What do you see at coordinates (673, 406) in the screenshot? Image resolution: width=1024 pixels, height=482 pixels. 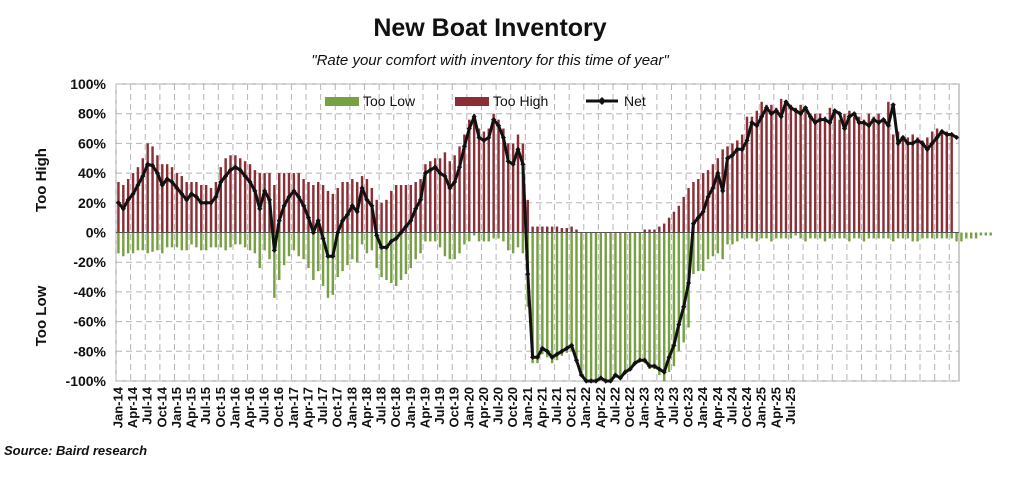 I see `x-tick-label: Jul-23` at bounding box center [673, 406].